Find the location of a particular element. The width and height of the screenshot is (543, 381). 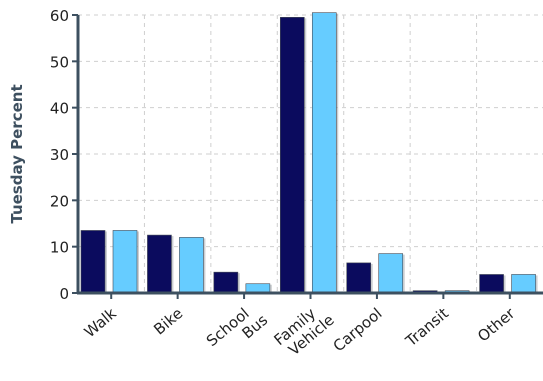

y-tick-labels: 0 10 20 30 40 50 60 is located at coordinates (59, 155).